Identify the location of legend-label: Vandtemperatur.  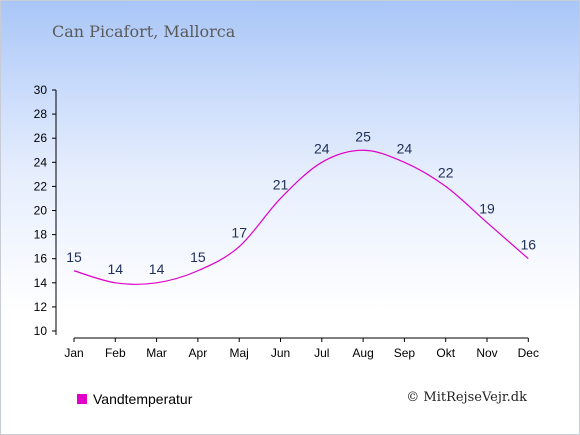
(143, 399).